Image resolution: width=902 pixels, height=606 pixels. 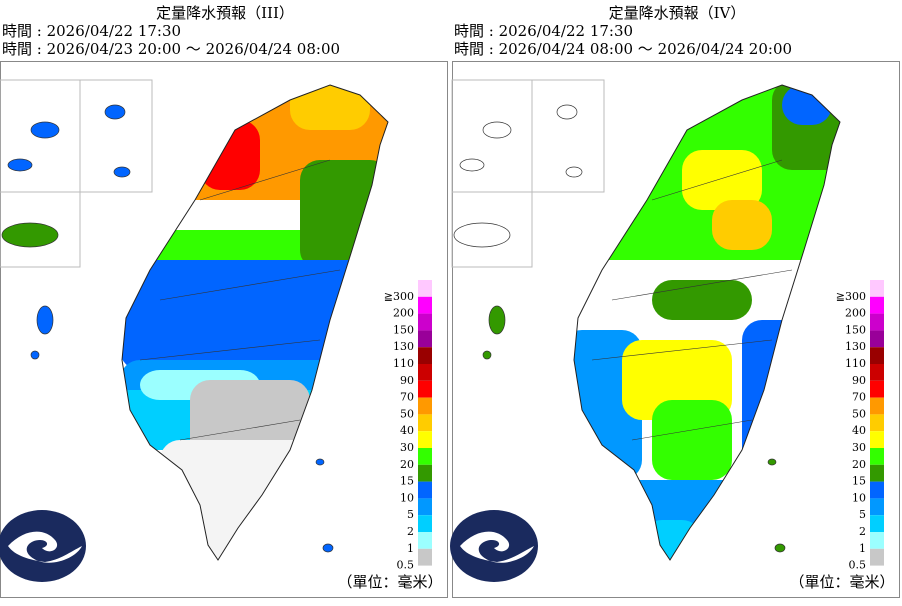 I want to click on legend-label: 150, so click(x=855, y=329).